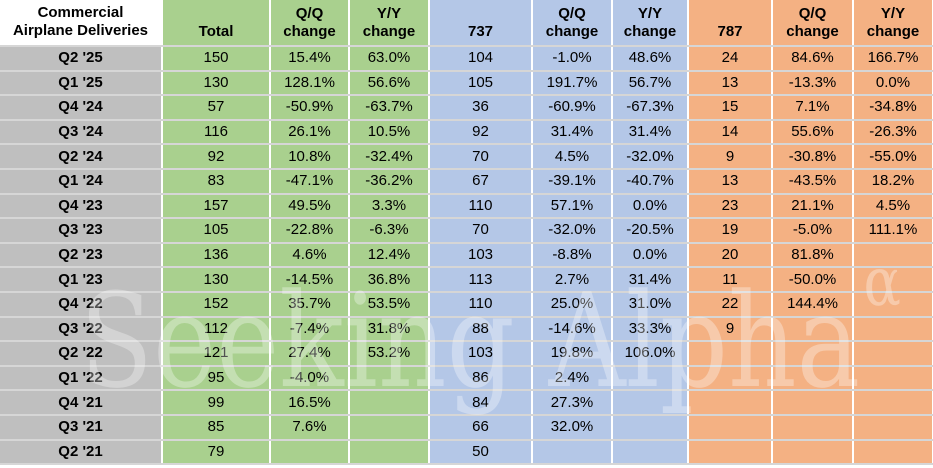 The height and width of the screenshot is (468, 933). Describe the element at coordinates (893, 206) in the screenshot. I see `787-yy-cell: 4.5%` at that location.